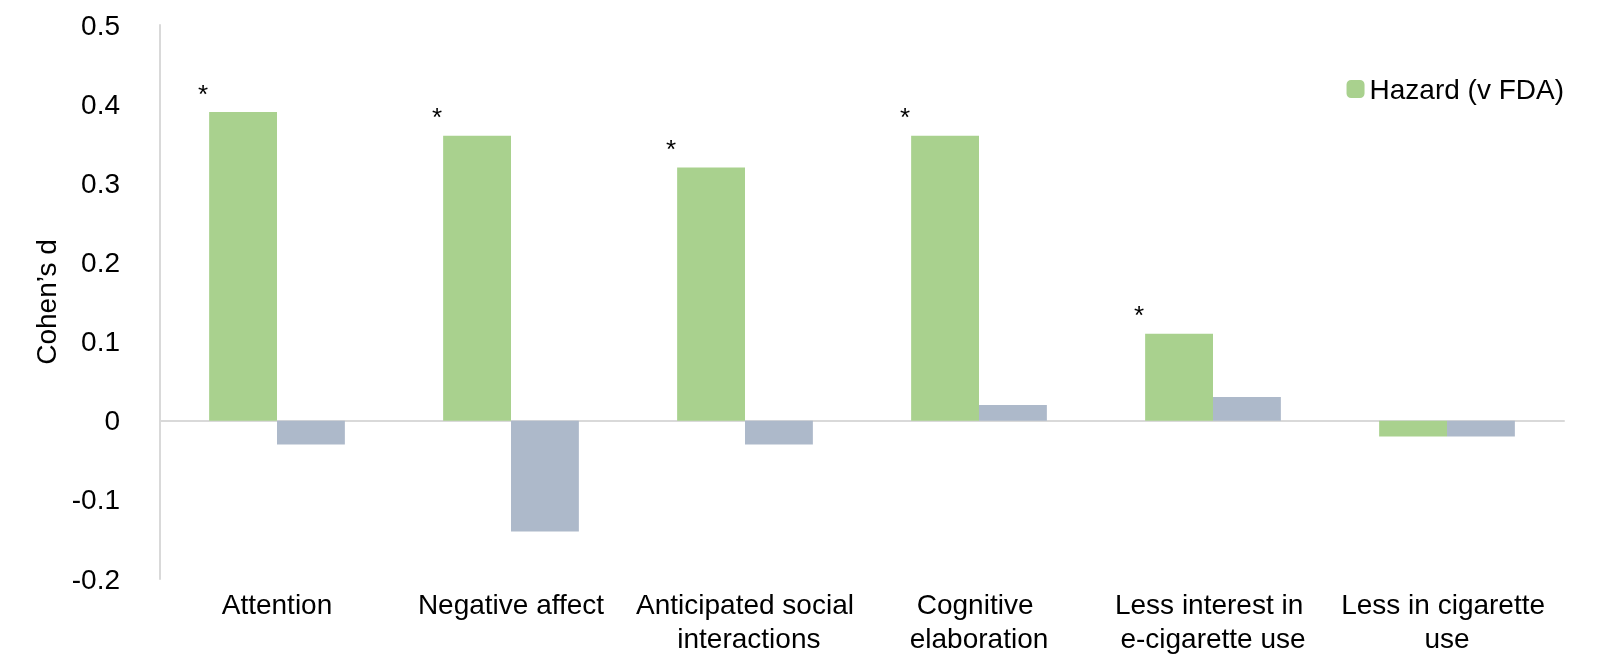 The image size is (1609, 655). I want to click on y-tick-label: -0.2, so click(95, 579).